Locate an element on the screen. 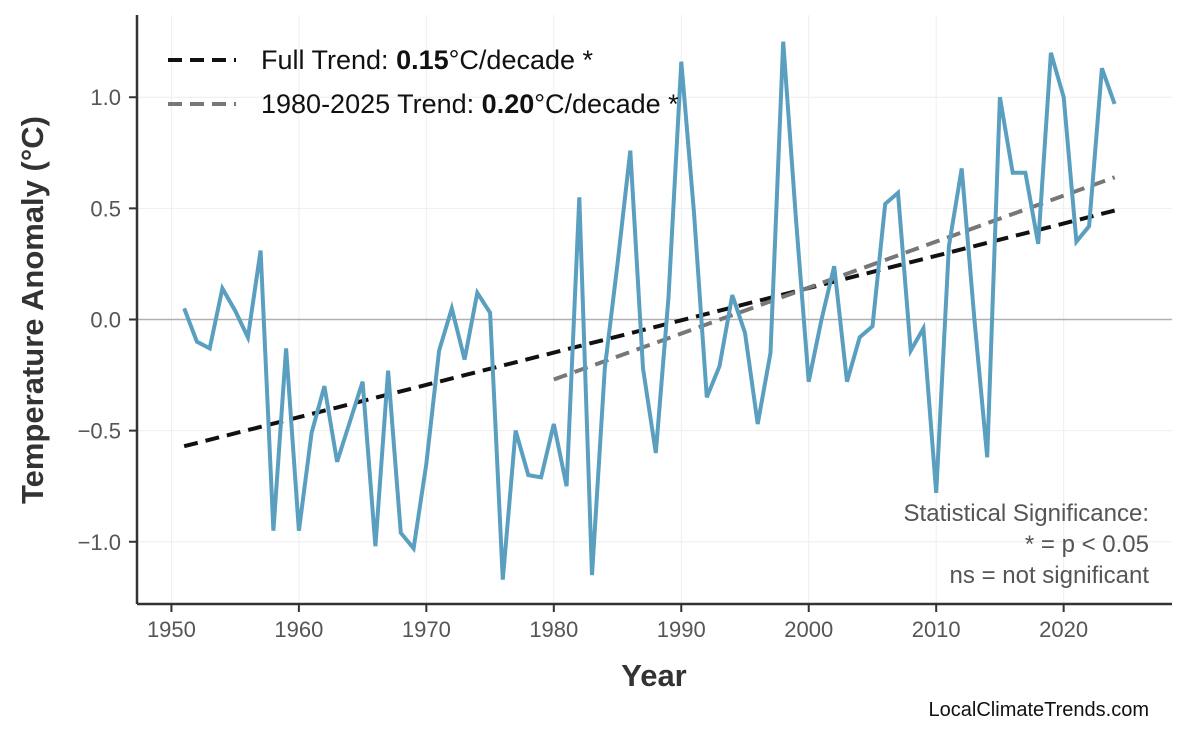 This screenshot has width=1186, height=737. note-line-2: * = p < 0.05 is located at coordinates (1087, 544).